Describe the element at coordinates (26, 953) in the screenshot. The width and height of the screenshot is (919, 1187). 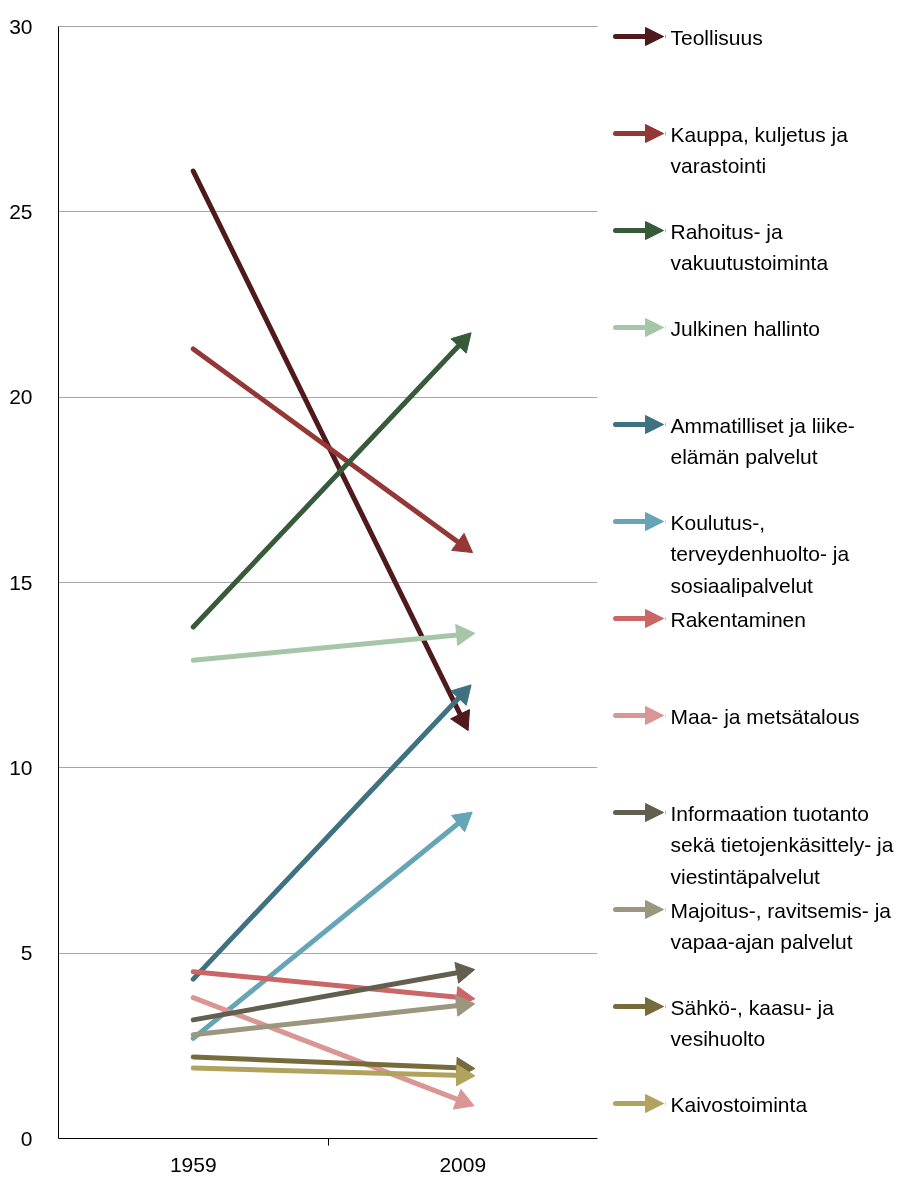
I see `y-tick-label: 5` at that location.